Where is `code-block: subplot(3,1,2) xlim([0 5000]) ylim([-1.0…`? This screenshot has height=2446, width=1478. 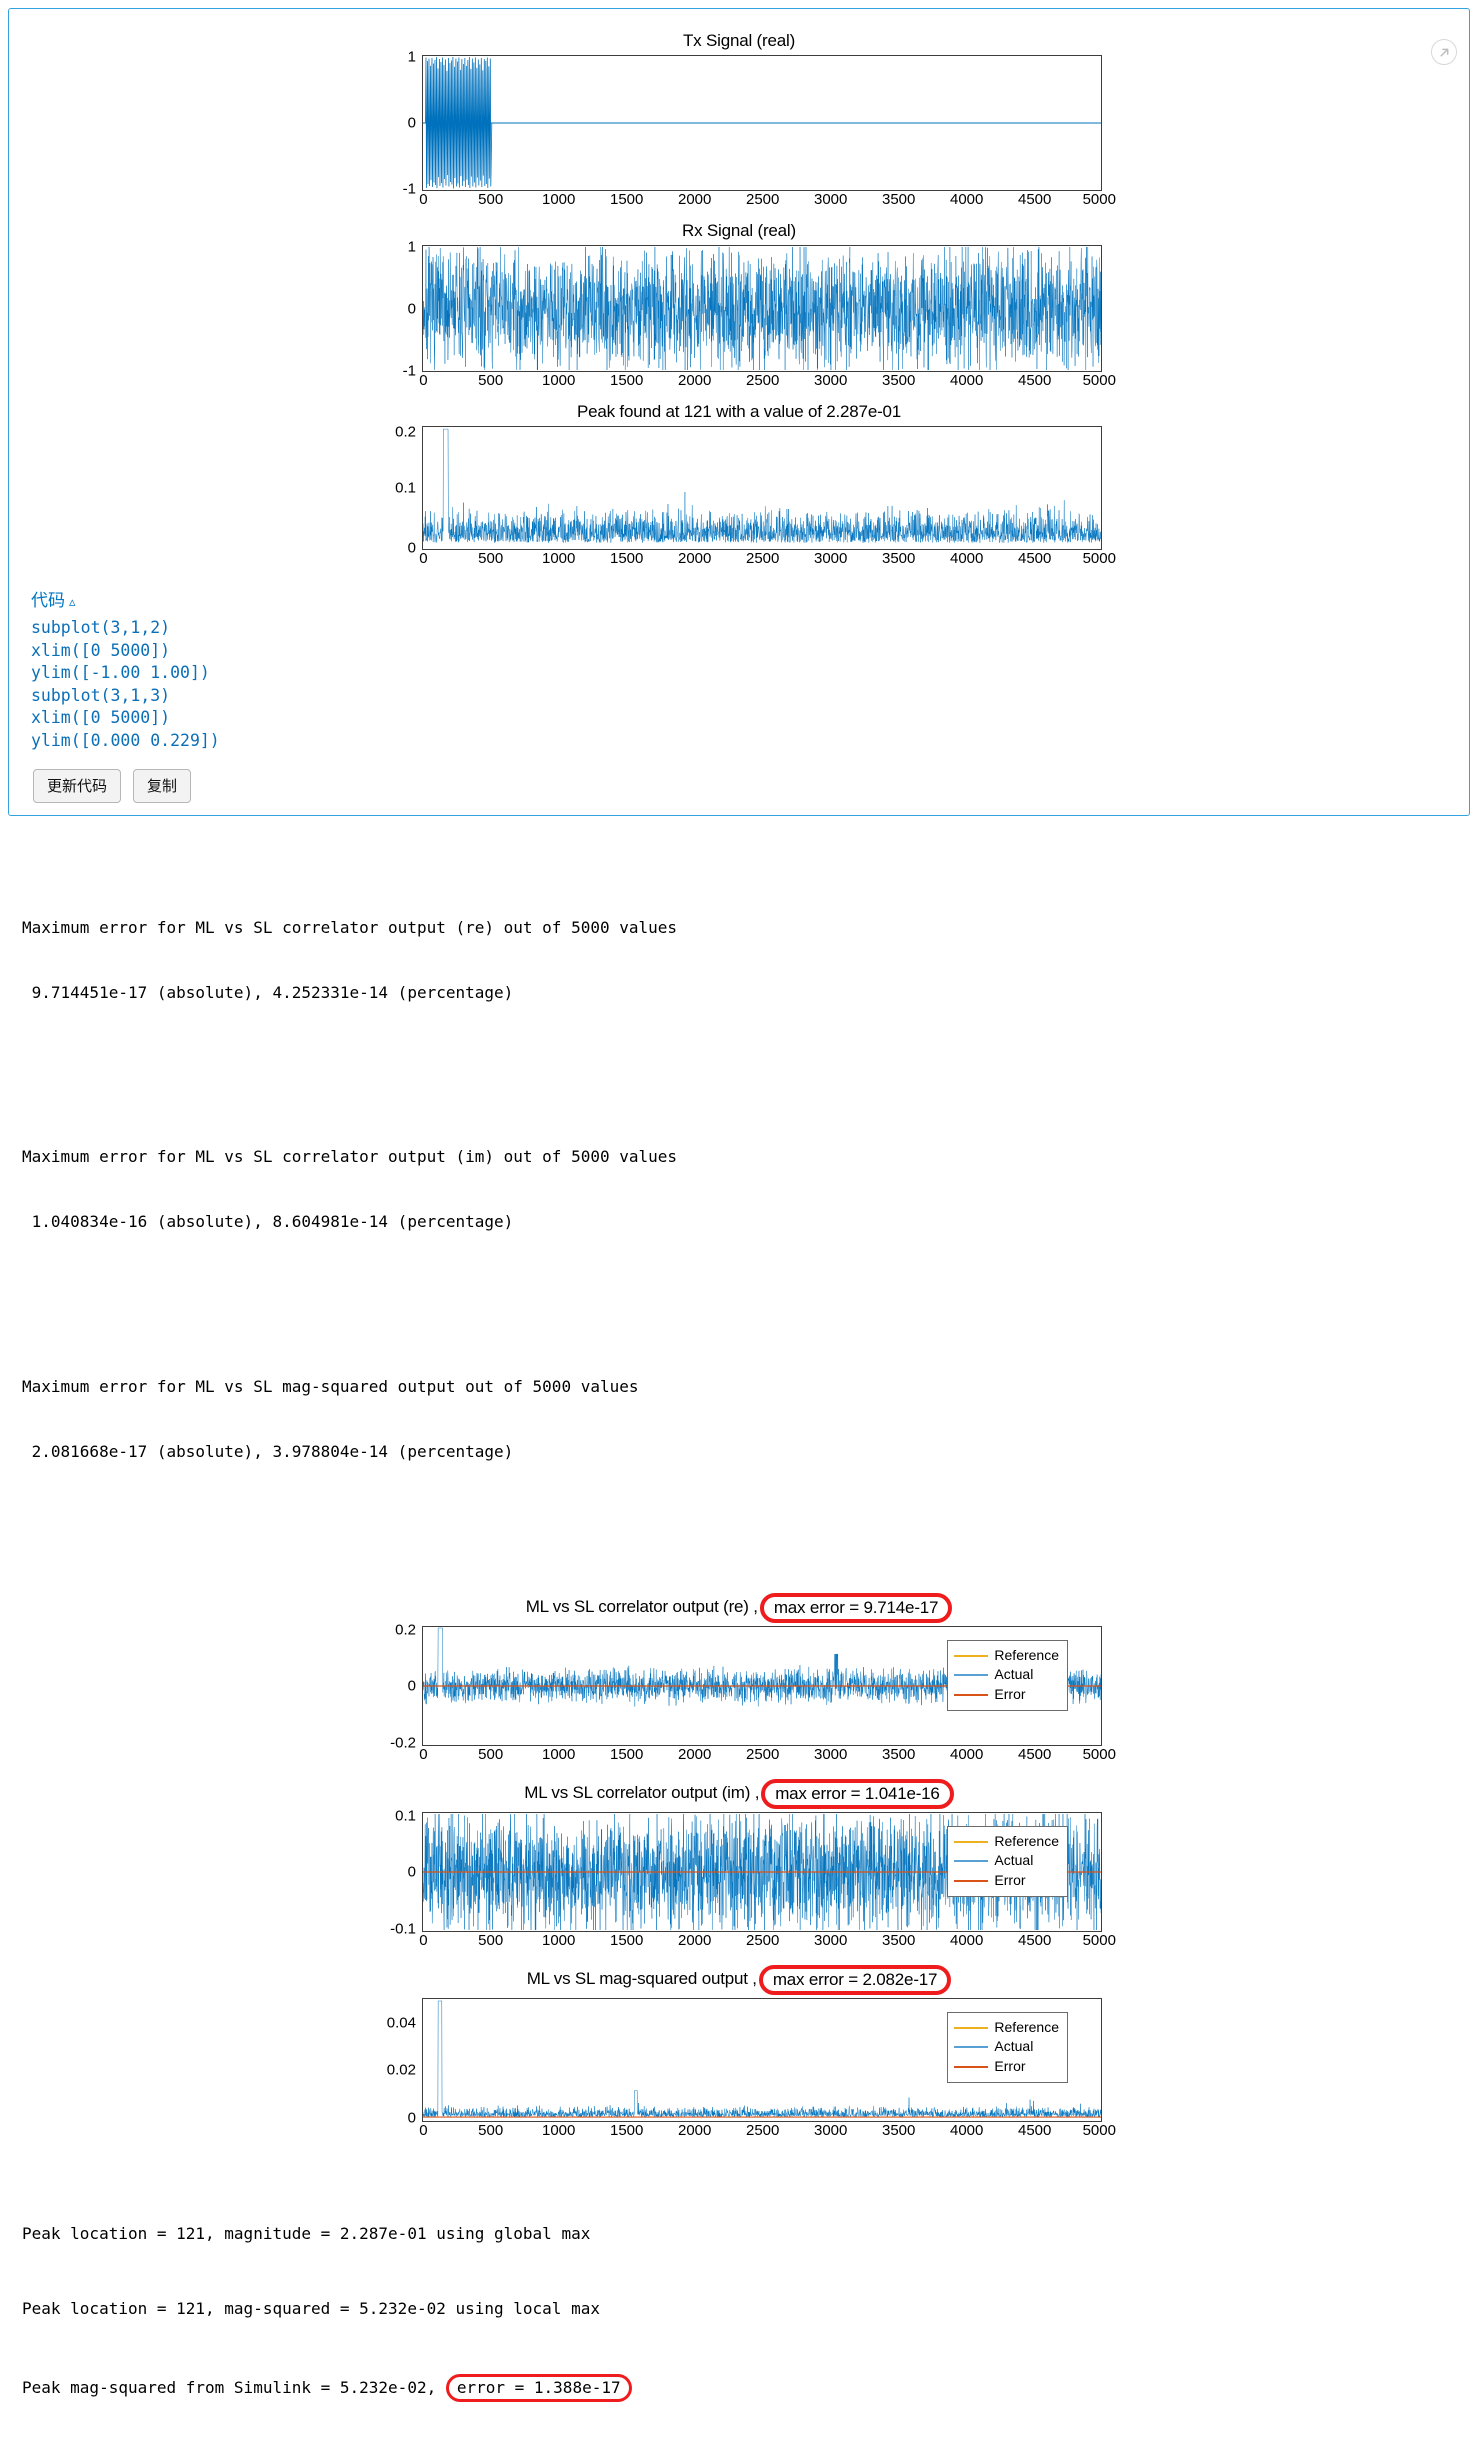 code-block: subplot(3,1,2) xlim([0 5000]) ylim([-1.0… is located at coordinates (125, 684).